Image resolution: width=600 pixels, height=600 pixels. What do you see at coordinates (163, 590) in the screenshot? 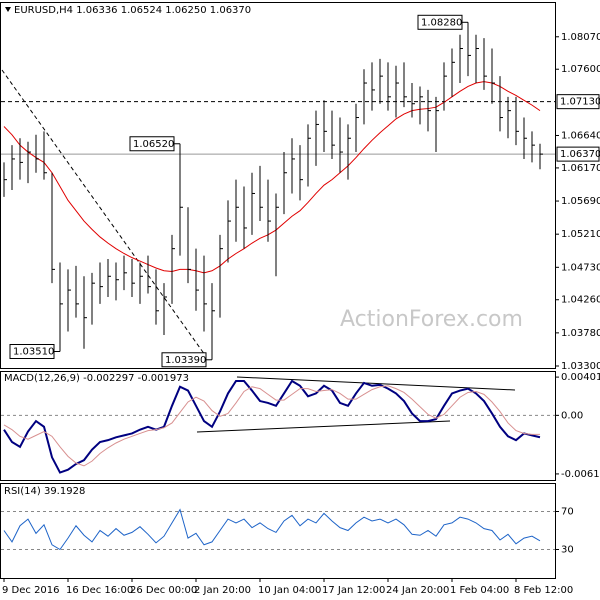
I see `x-tick-label: 26 Dec 00:00` at bounding box center [163, 590].